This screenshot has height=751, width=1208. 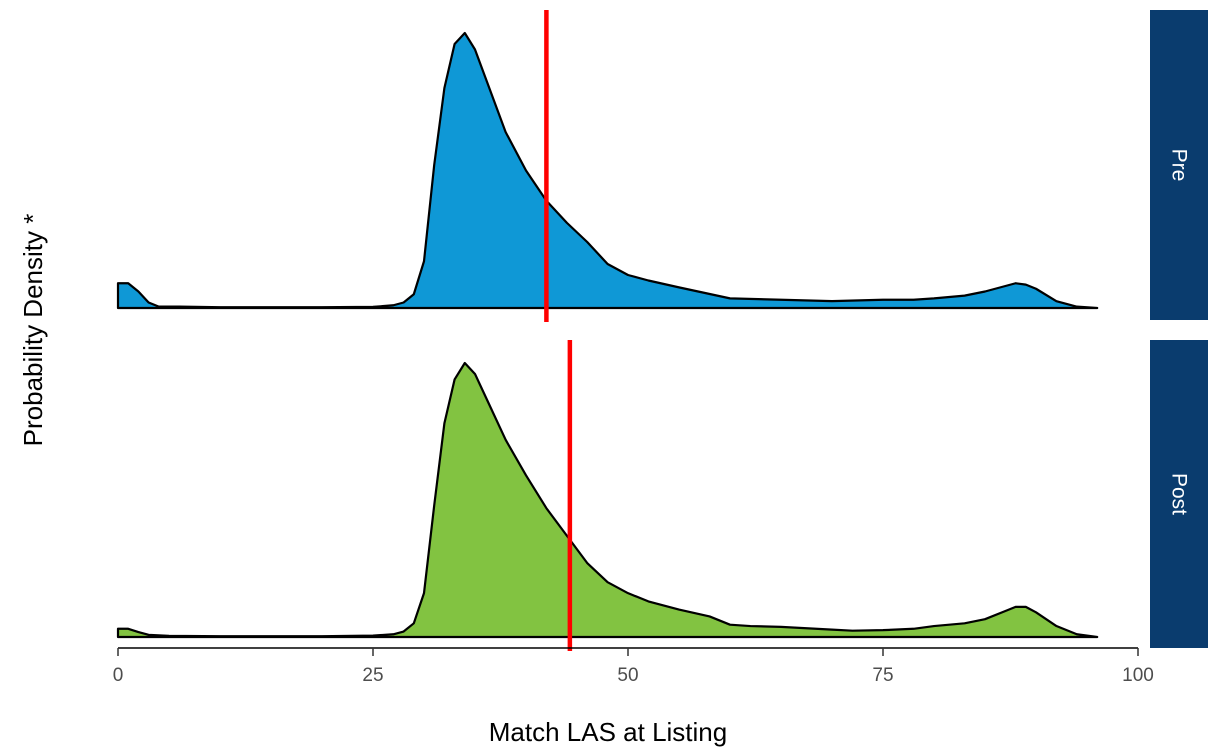 I want to click on x-axis-ticks: 0 25 50 75 100, so click(x=633, y=667).